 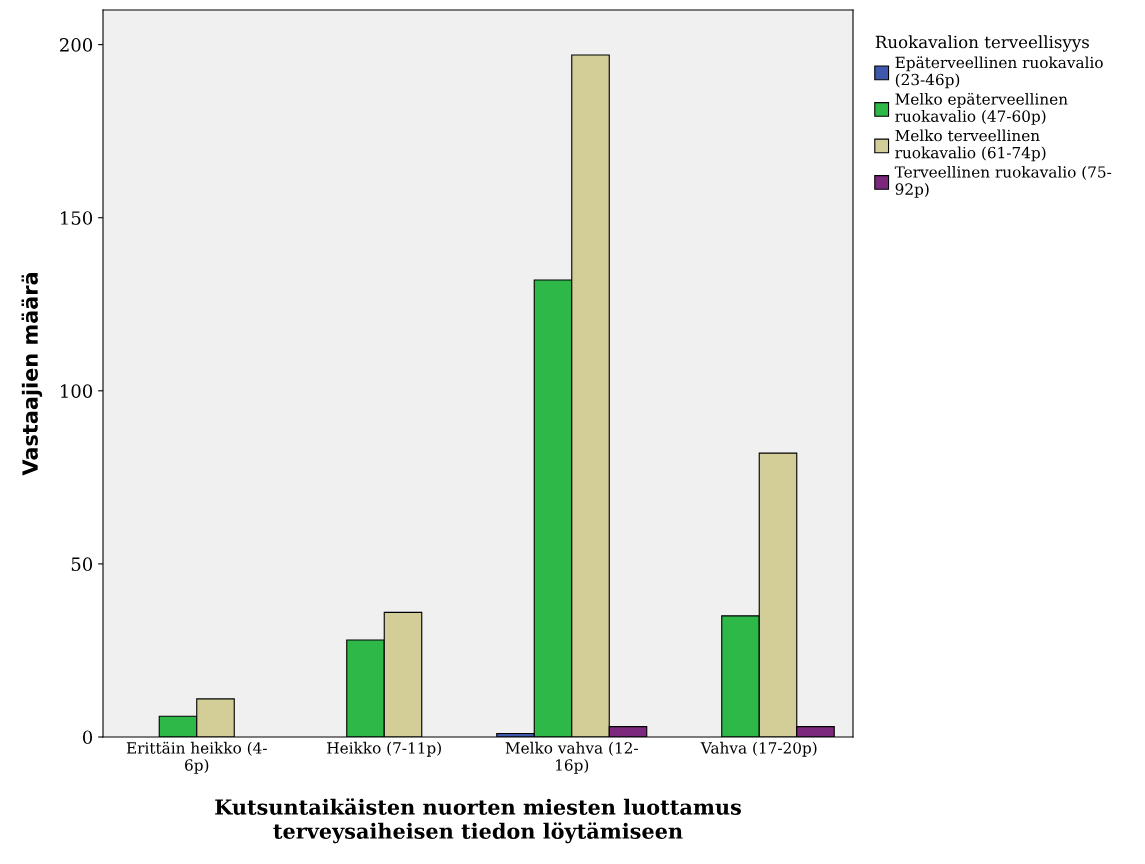 What do you see at coordinates (77, 391) in the screenshot?
I see `y-tick-label: 100` at bounding box center [77, 391].